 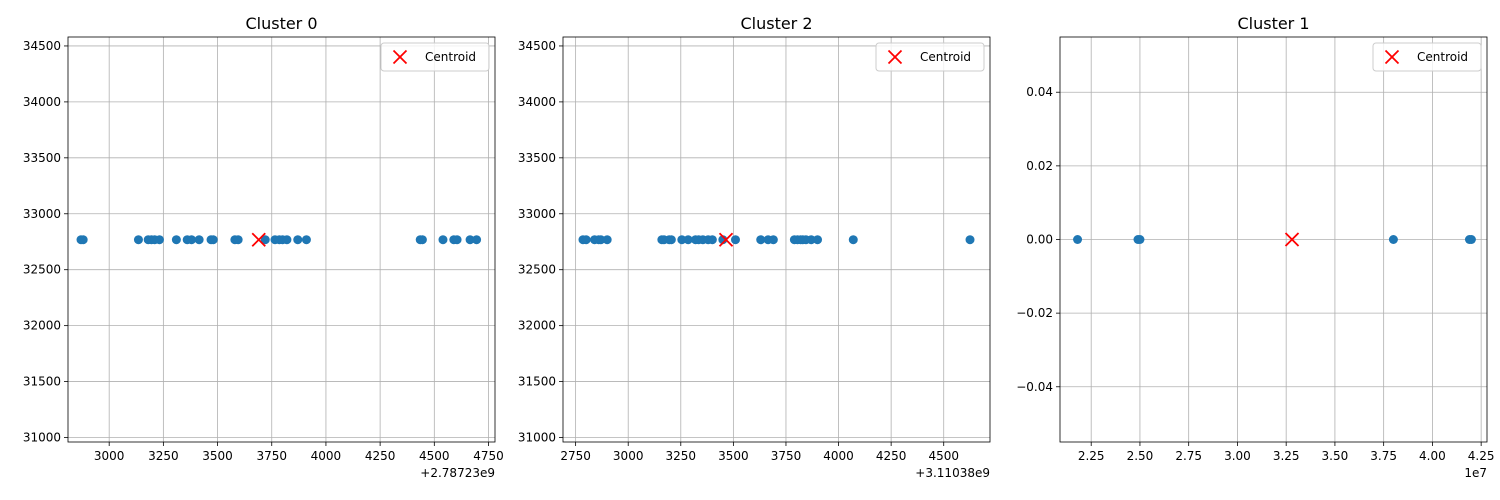 What do you see at coordinates (945, 57) in the screenshot?
I see `legend-label: Centroid` at bounding box center [945, 57].